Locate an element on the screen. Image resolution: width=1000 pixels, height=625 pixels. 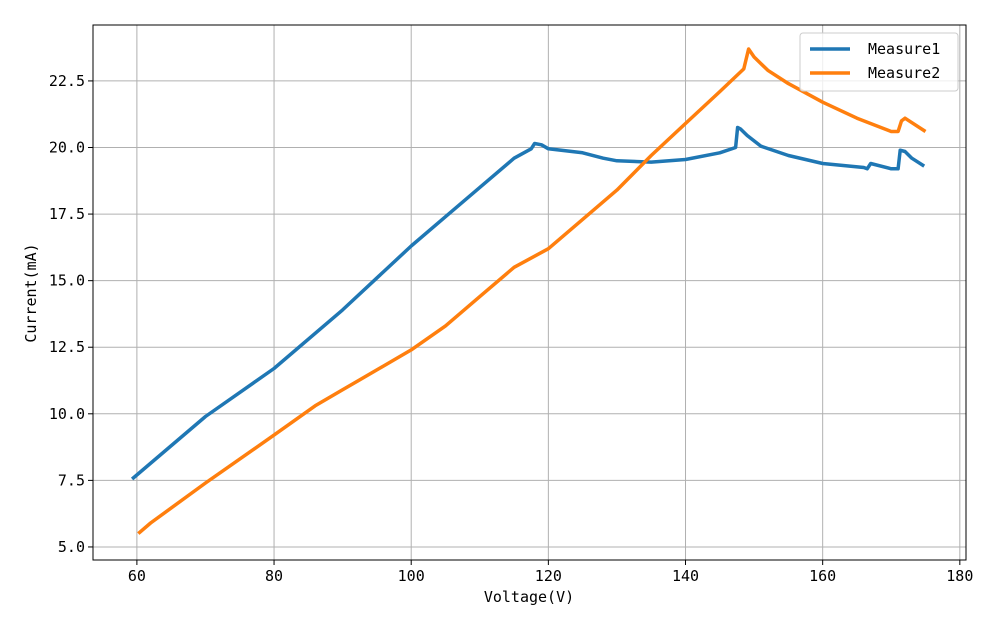
x-tick-label: 80 is located at coordinates (274, 576).